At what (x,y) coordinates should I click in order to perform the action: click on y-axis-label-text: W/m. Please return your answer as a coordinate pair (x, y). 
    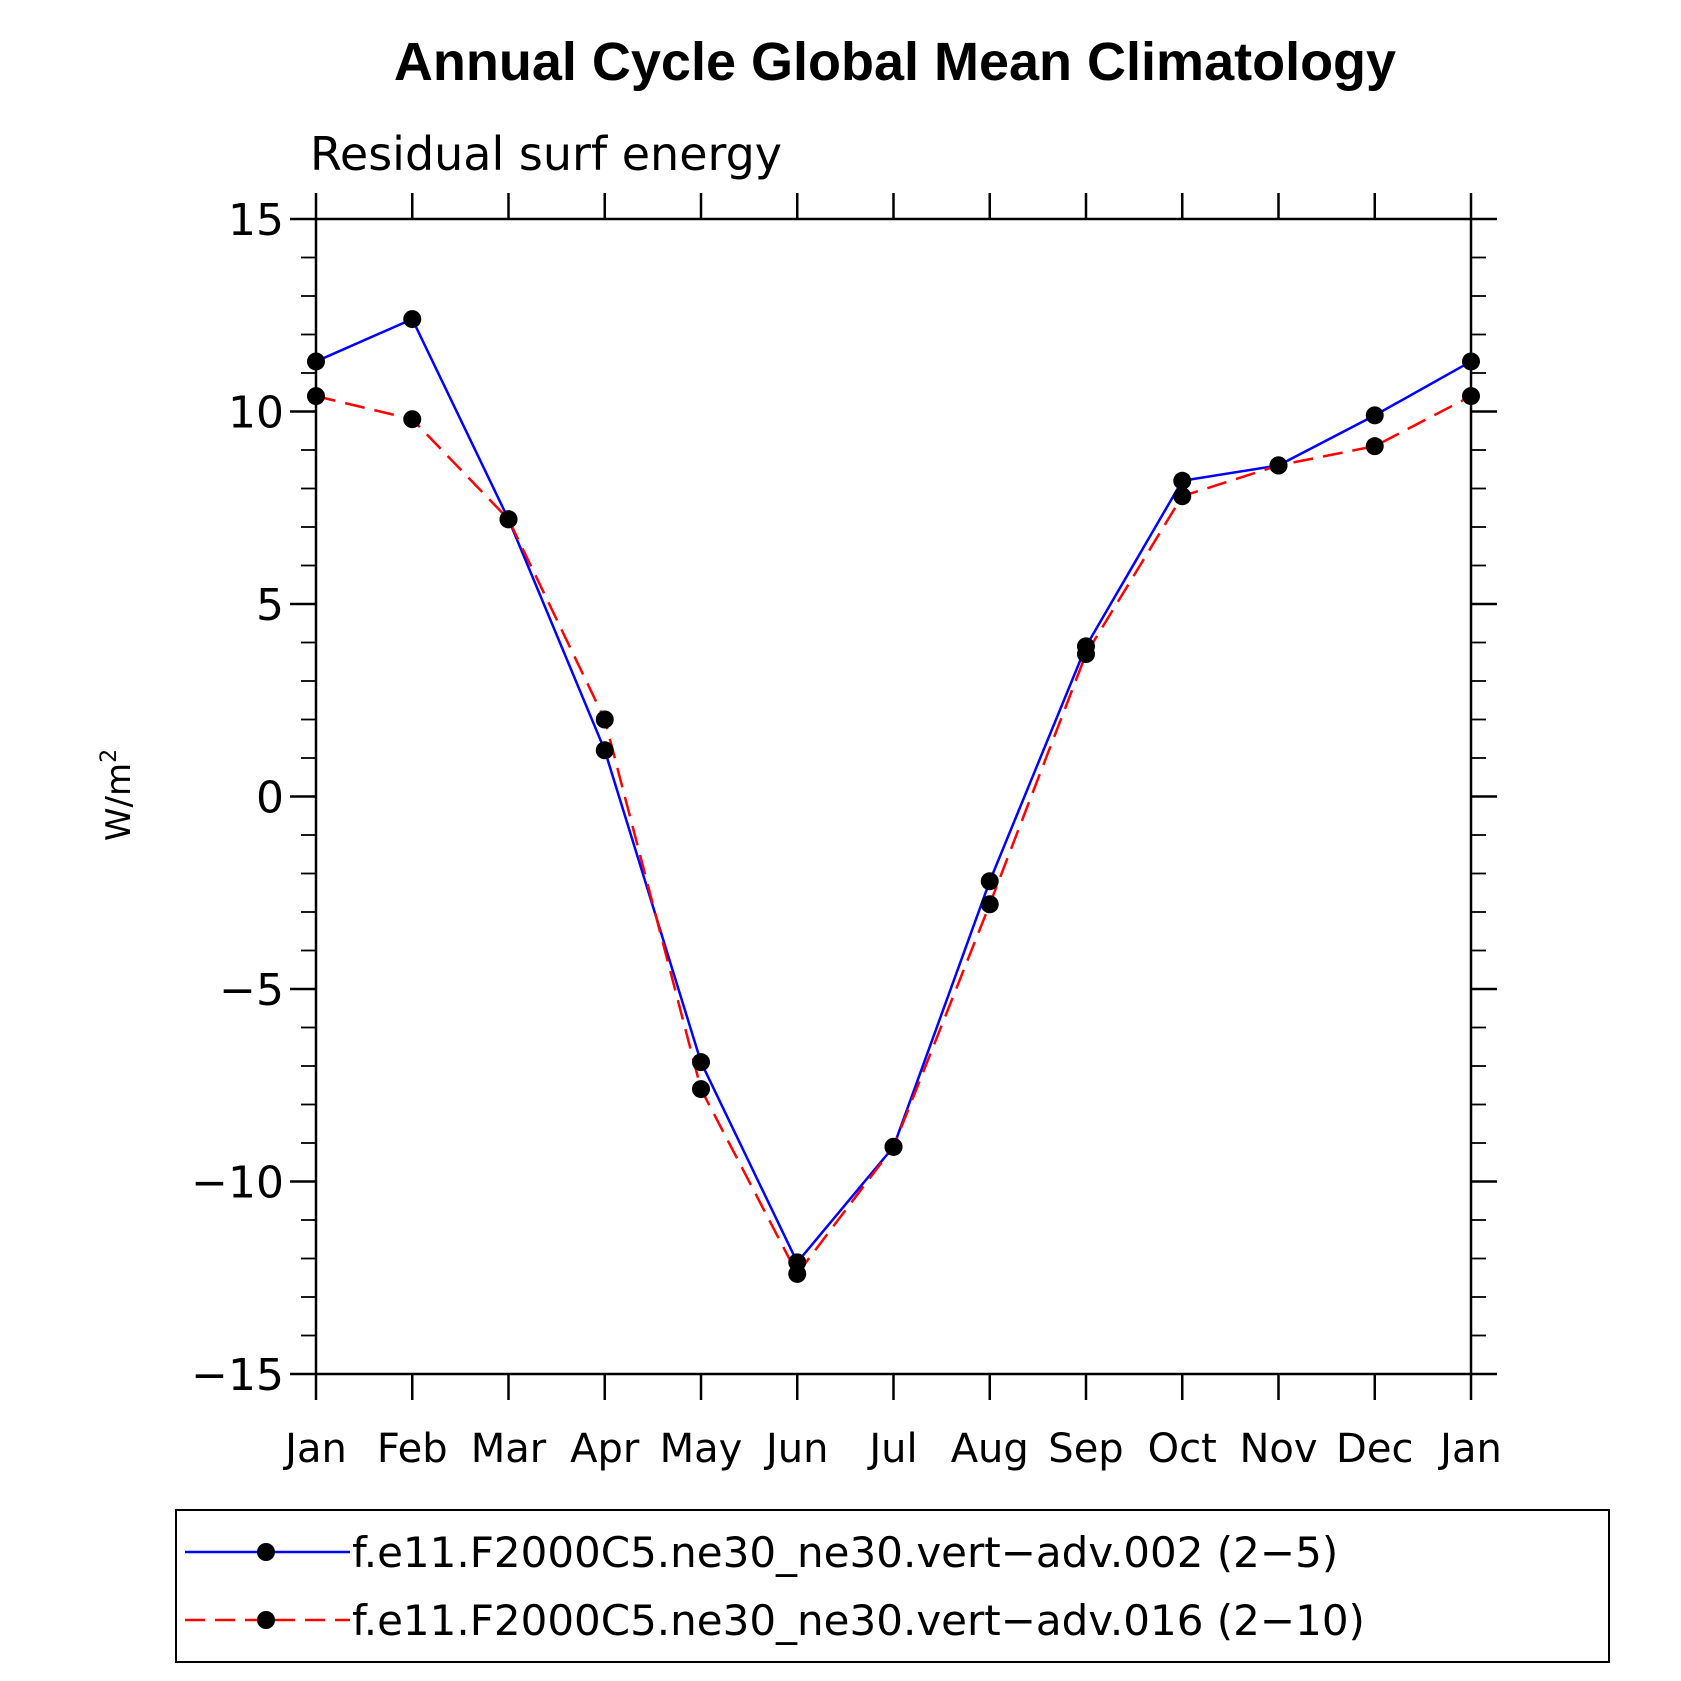
    Looking at the image, I should click on (119, 802).